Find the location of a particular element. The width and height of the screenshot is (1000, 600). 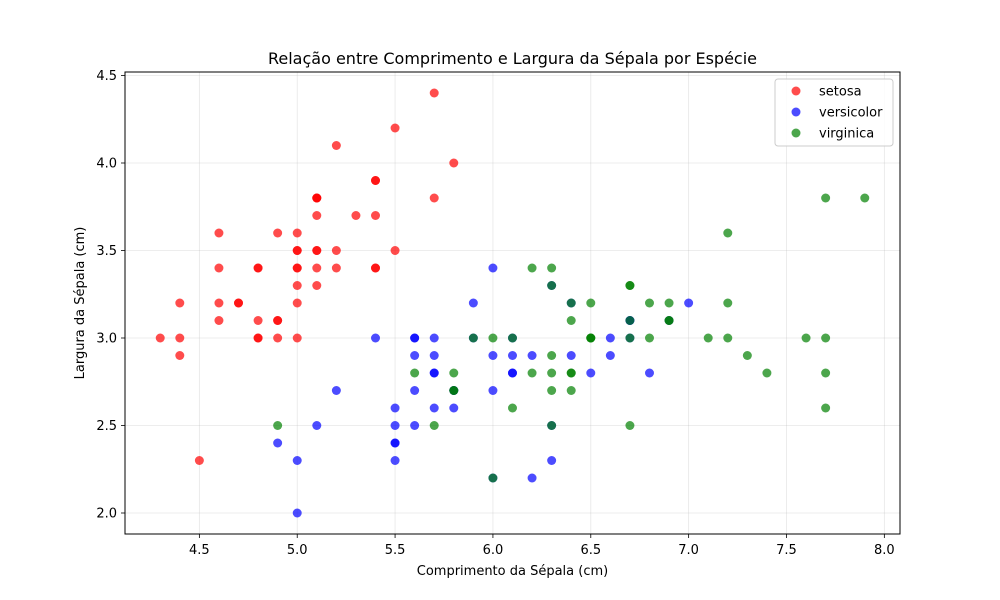

x-tick-label: 5.5 is located at coordinates (395, 550).